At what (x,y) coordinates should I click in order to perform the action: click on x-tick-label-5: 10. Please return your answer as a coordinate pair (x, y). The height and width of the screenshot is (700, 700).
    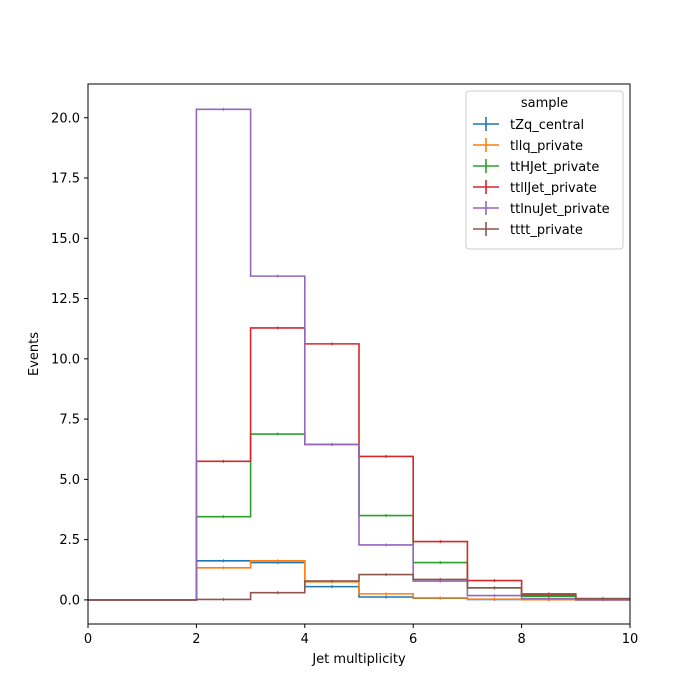
    Looking at the image, I should click on (630, 639).